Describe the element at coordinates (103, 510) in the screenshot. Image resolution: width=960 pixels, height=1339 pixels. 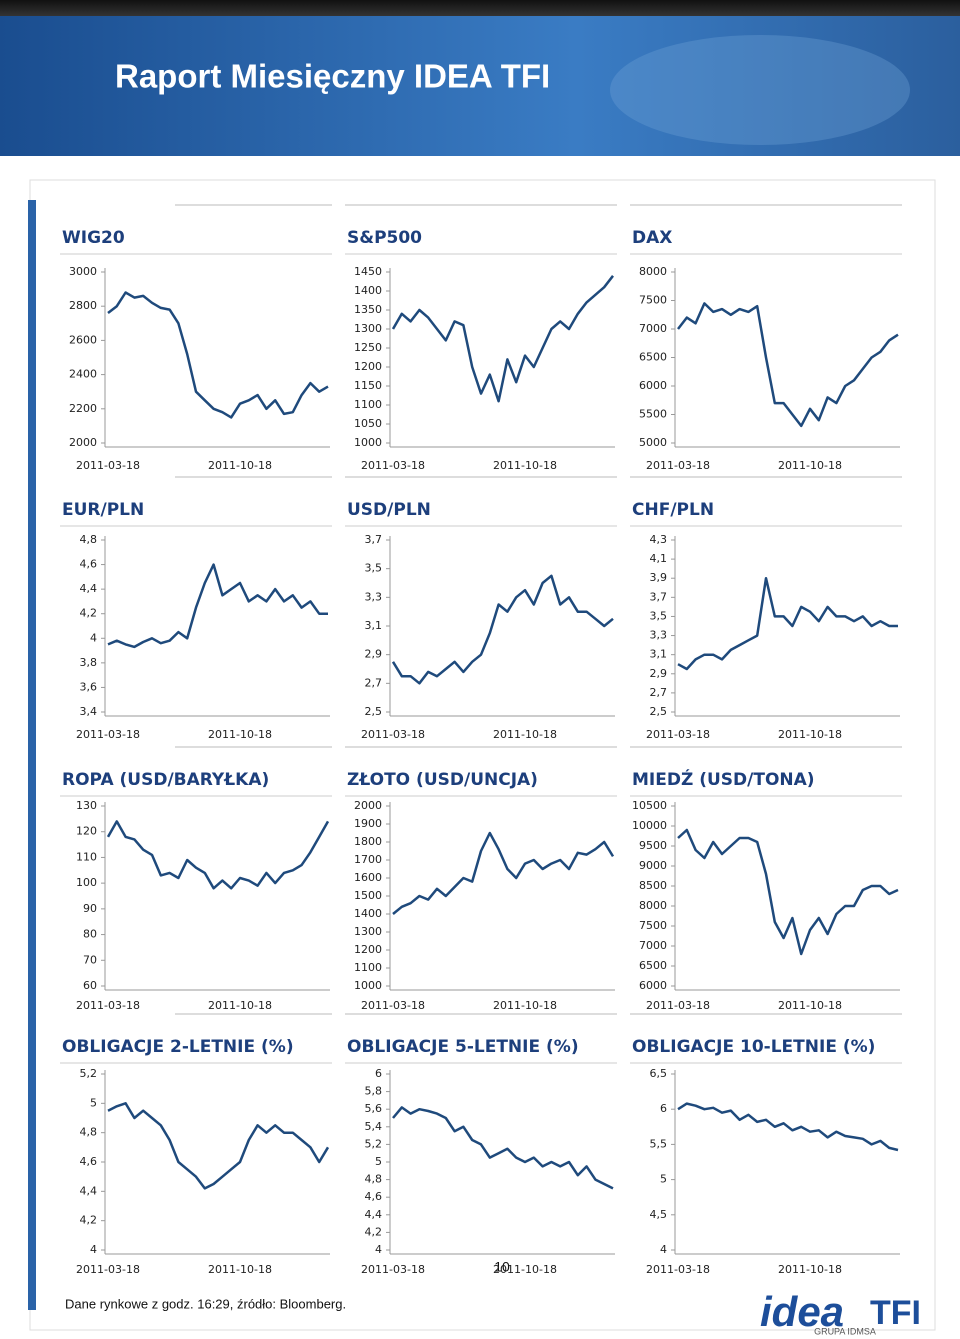
I see `chart-title: EUR/PLN` at that location.